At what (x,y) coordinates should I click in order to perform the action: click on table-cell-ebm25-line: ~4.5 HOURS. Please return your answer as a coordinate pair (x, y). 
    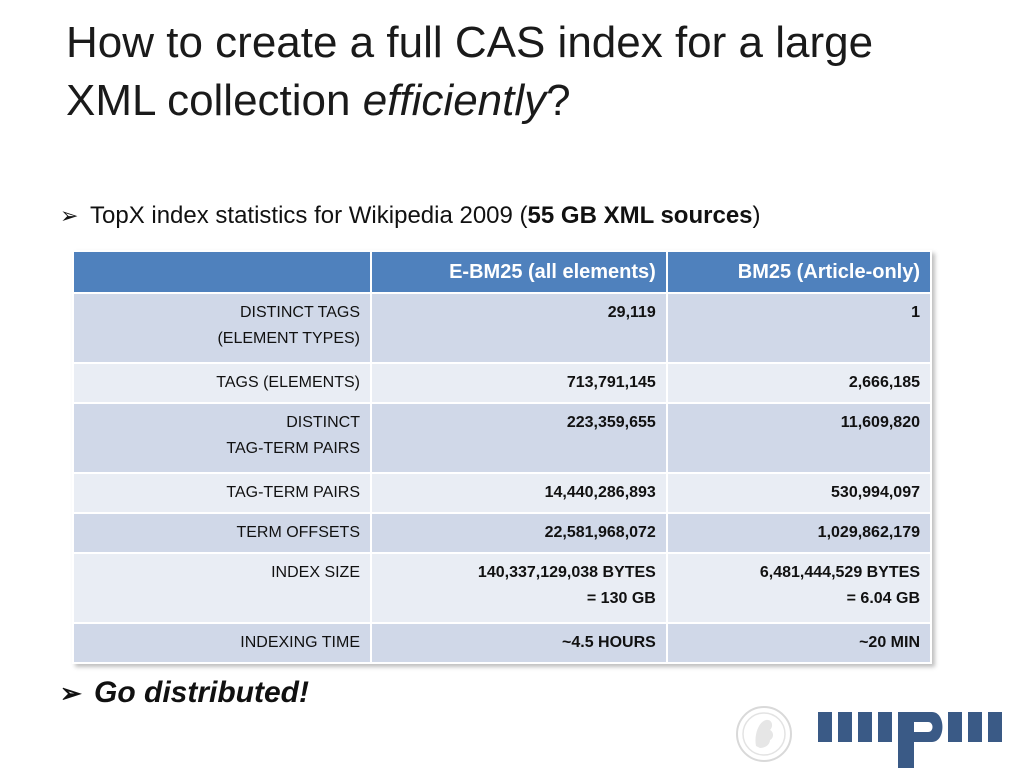
    Looking at the image, I should click on (609, 642).